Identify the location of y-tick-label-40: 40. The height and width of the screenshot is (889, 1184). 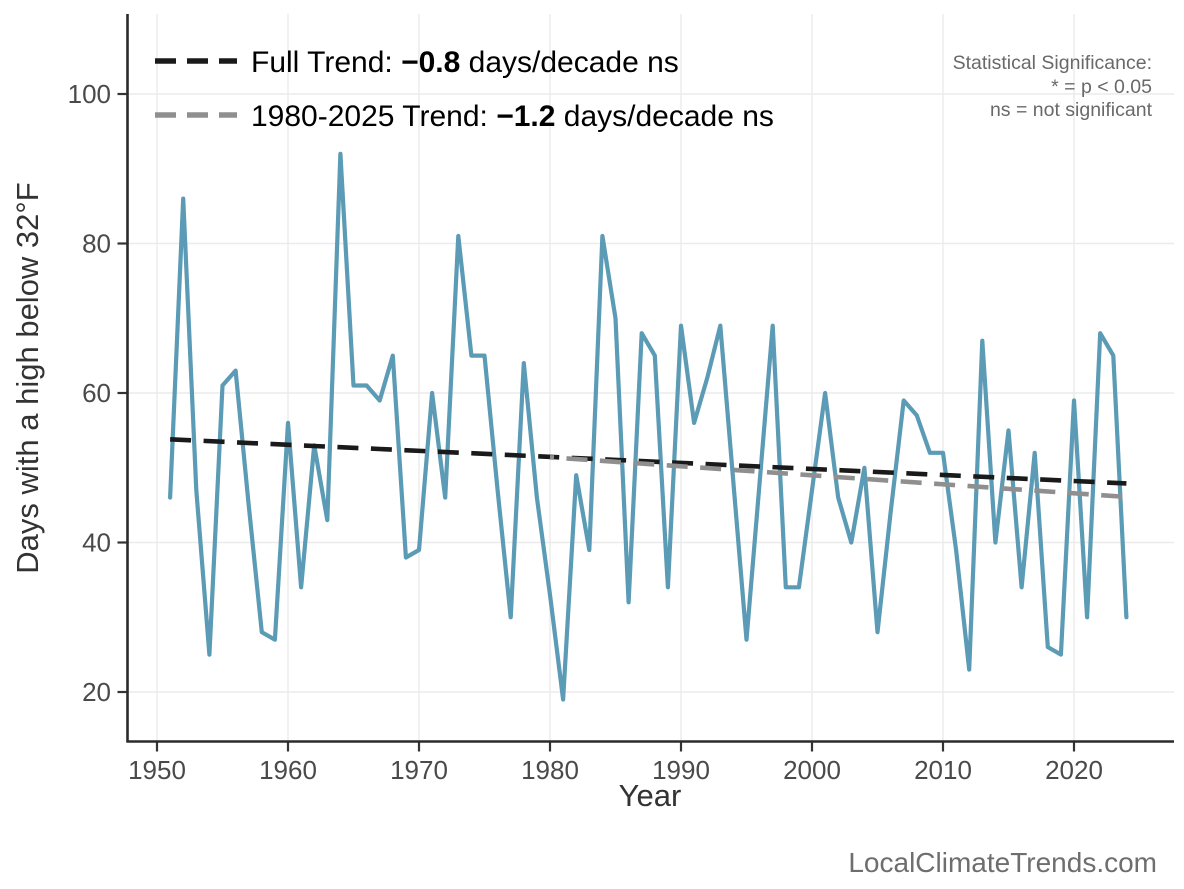
(96, 543).